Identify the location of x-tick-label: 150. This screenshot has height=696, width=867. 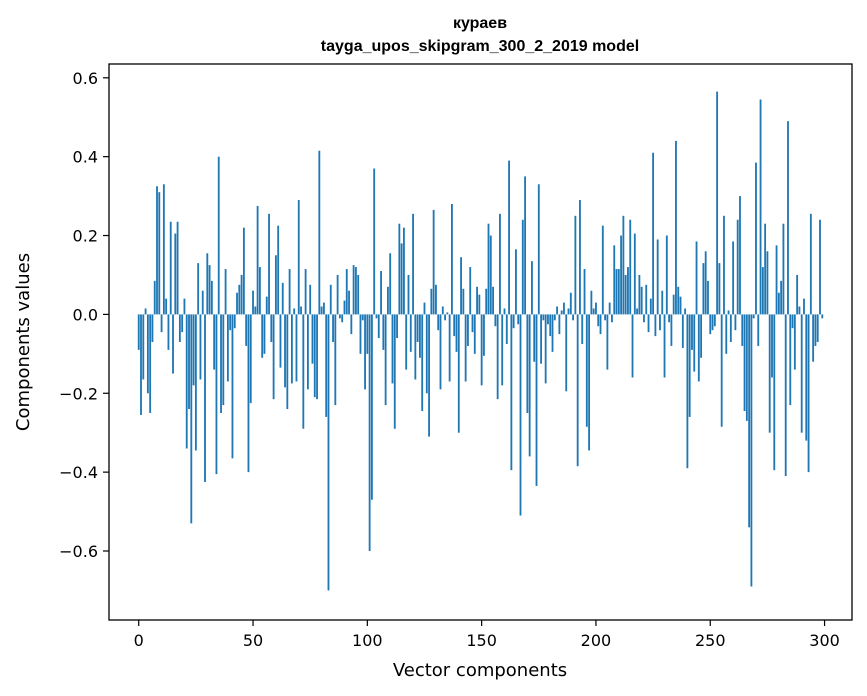
(481, 640).